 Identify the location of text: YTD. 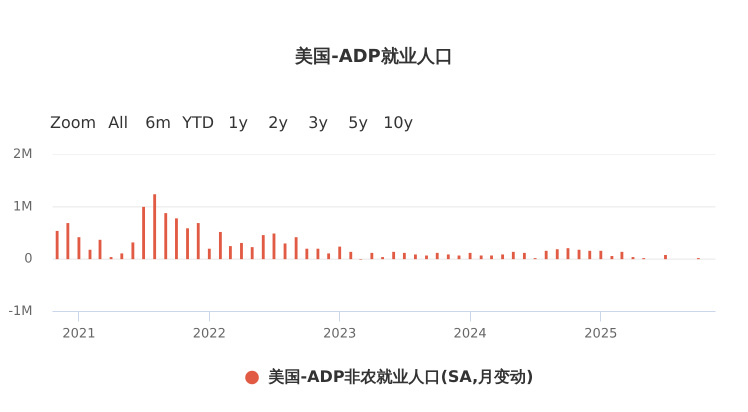
(198, 123).